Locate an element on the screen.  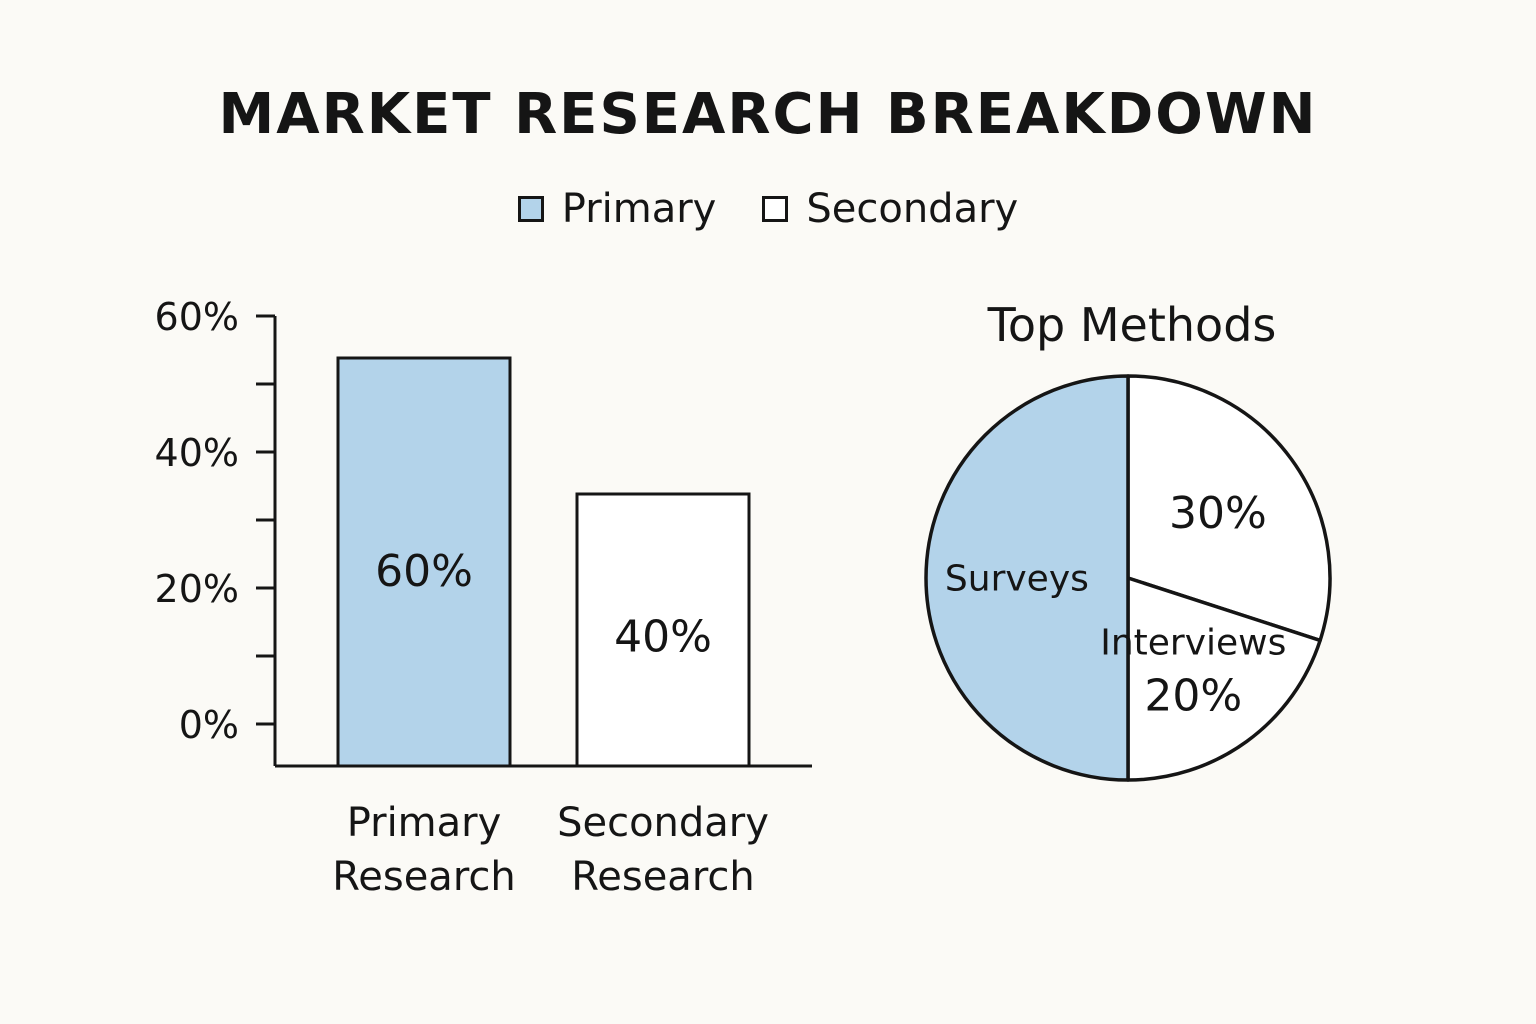
legend-item-secondary: Secondary is located at coordinates (890, 209).